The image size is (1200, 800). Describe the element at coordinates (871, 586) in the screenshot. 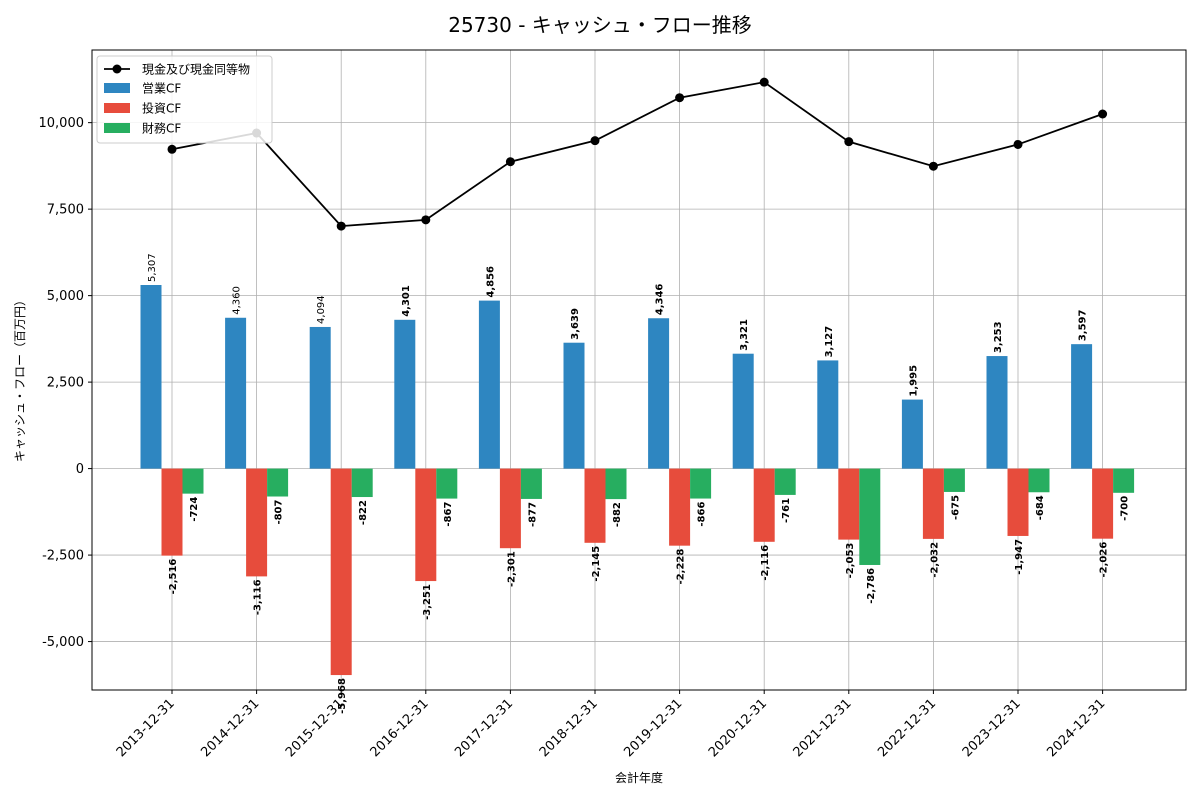

I see `bar-value-label: -2,786` at that location.